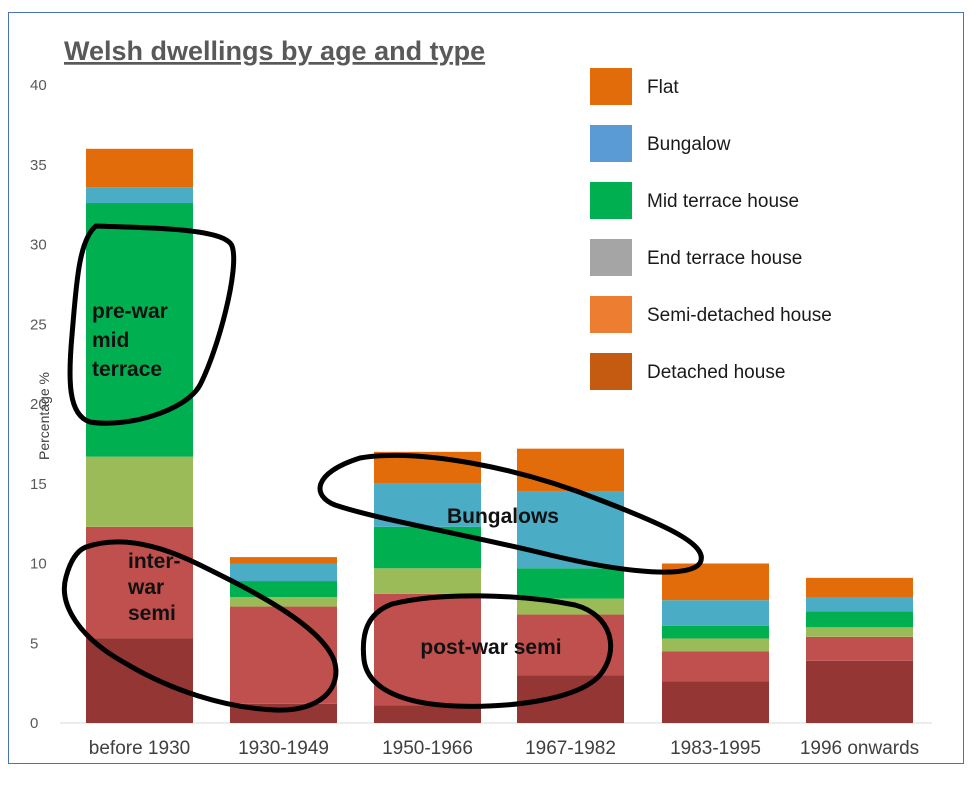 Image resolution: width=978 pixels, height=786 pixels. What do you see at coordinates (38, 165) in the screenshot?
I see `y-tick-label: 35` at bounding box center [38, 165].